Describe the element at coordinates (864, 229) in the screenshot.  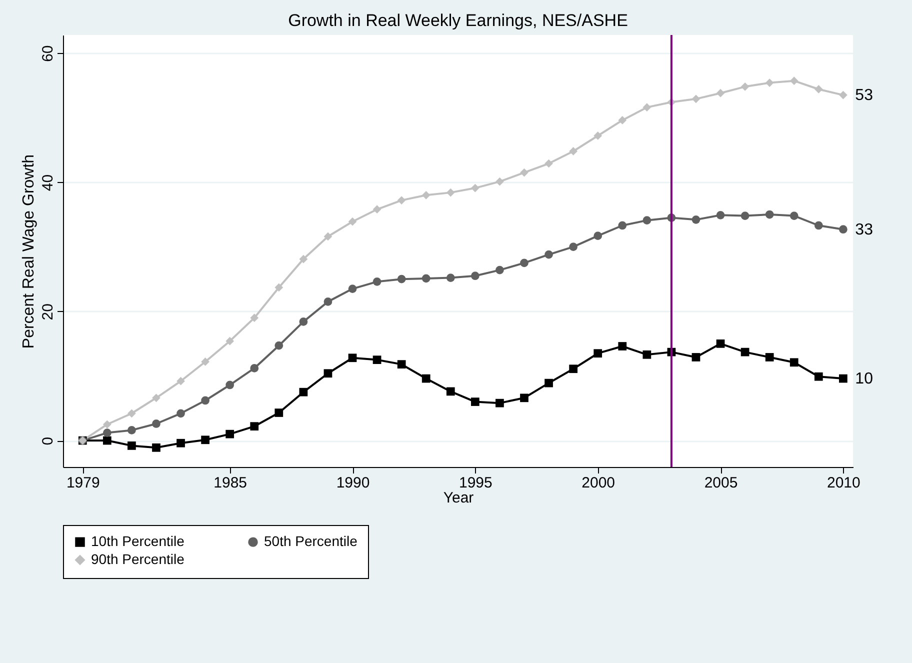
I see `data-label: 33` at that location.